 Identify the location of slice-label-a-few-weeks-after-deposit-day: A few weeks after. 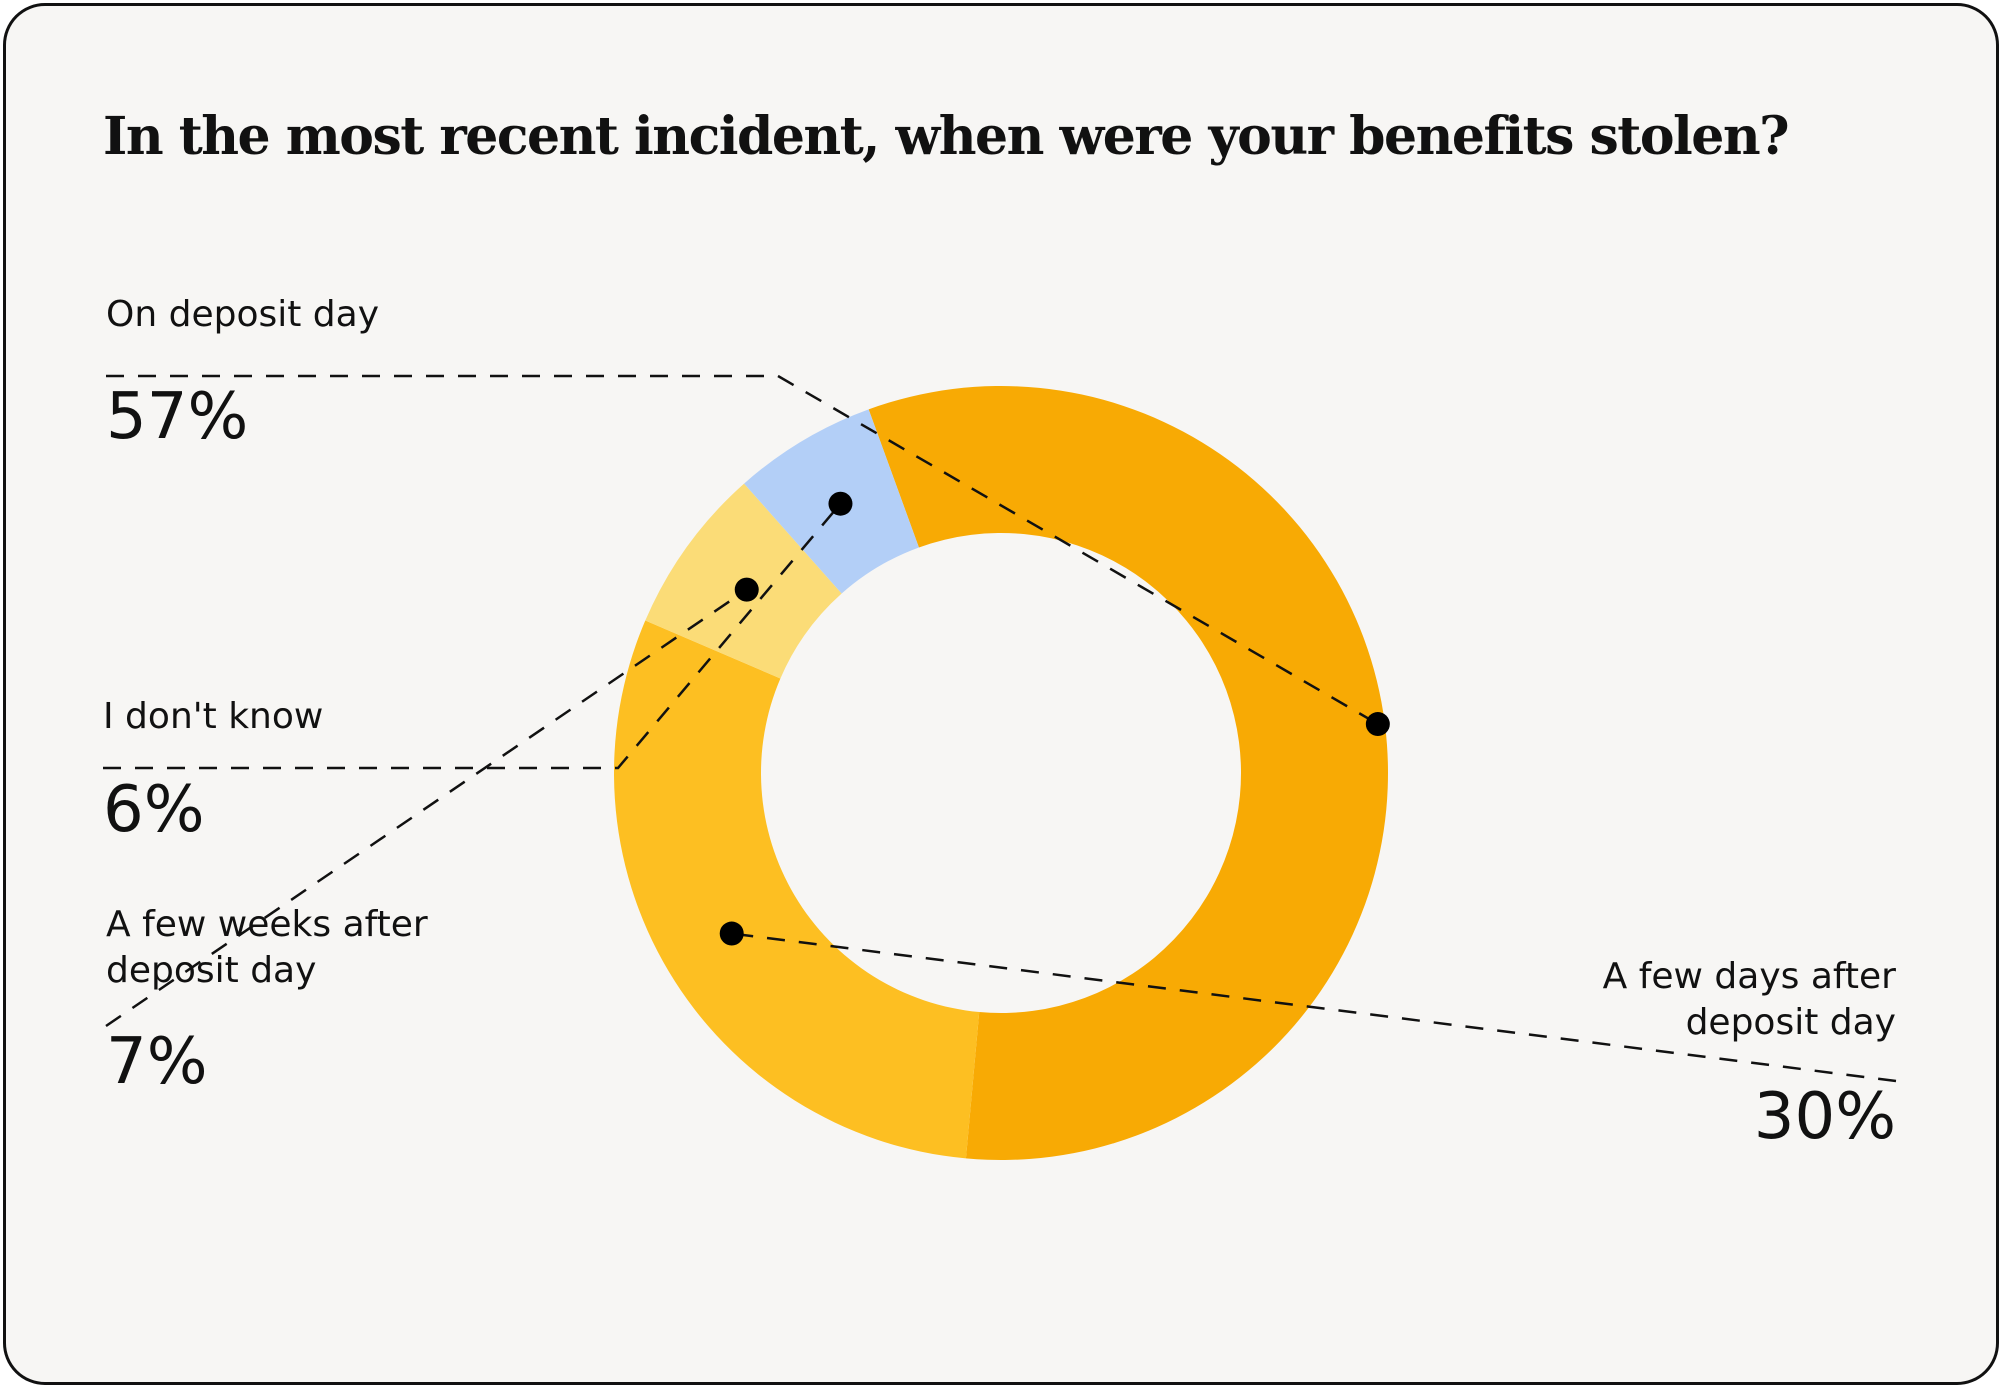
(267, 924).